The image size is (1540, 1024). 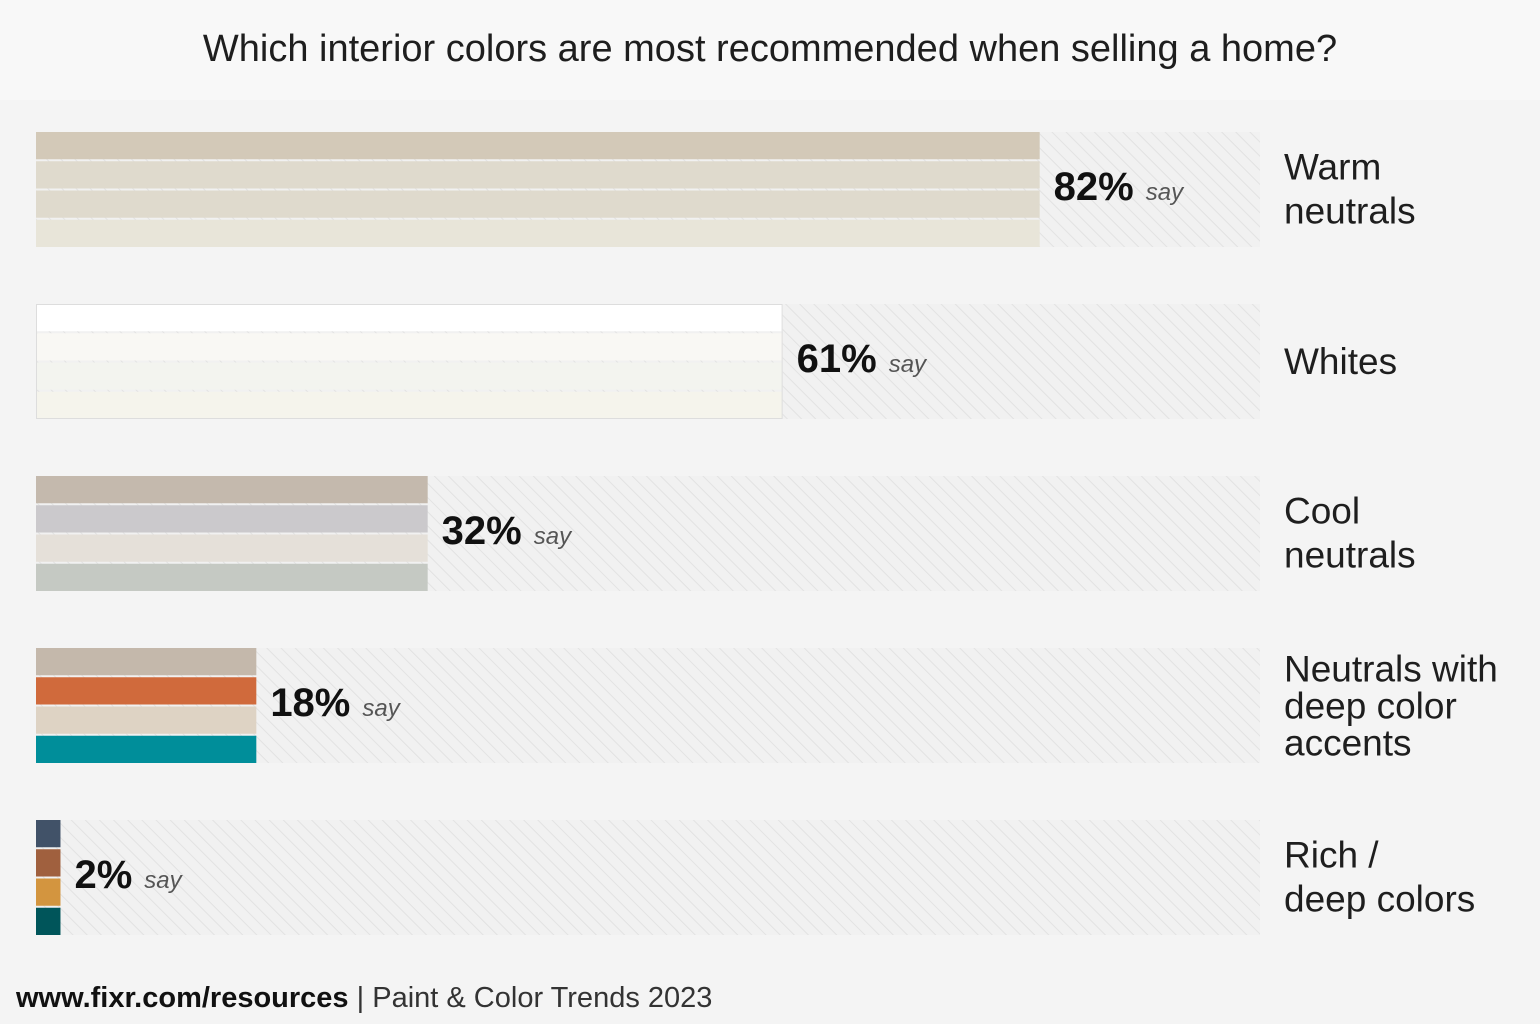 What do you see at coordinates (648, 877) in the screenshot?
I see `bar-track` at bounding box center [648, 877].